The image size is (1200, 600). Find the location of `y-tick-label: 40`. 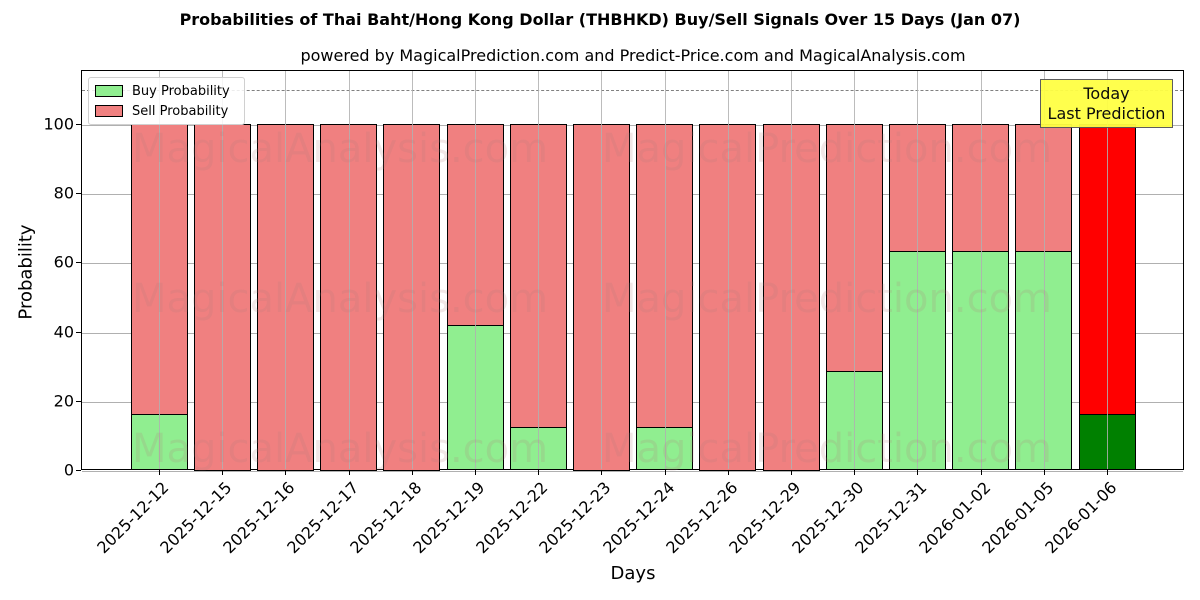

y-tick-label: 40 is located at coordinates (63, 332).